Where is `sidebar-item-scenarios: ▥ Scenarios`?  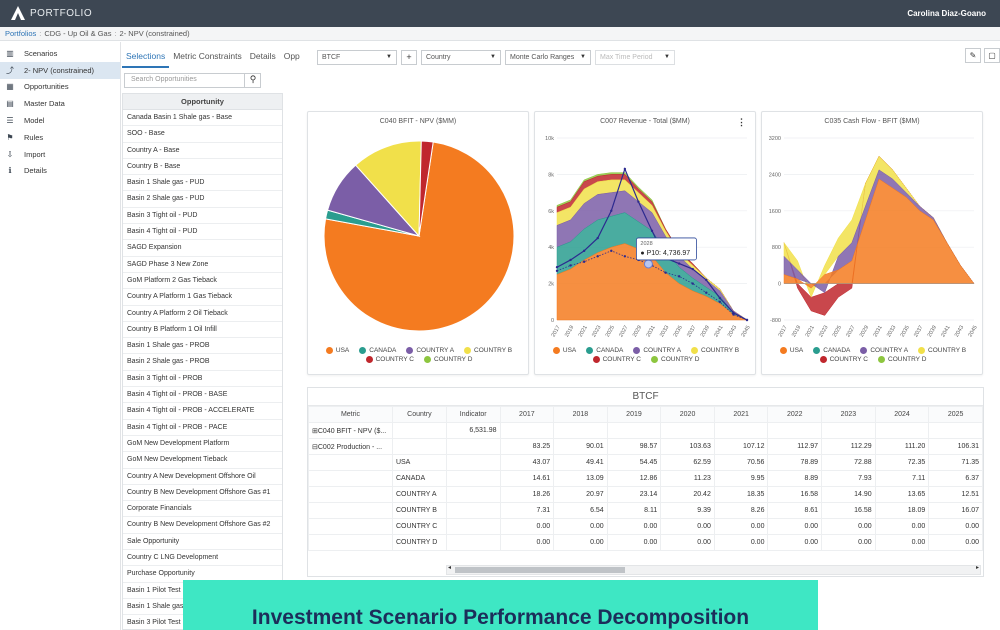 sidebar-item-scenarios: ▥ Scenarios is located at coordinates (60, 53).